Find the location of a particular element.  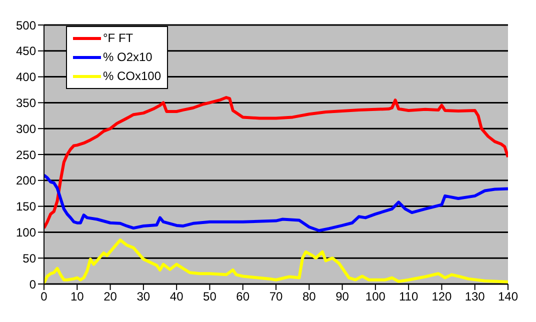

x-tick-label: 0 is located at coordinates (44, 297).